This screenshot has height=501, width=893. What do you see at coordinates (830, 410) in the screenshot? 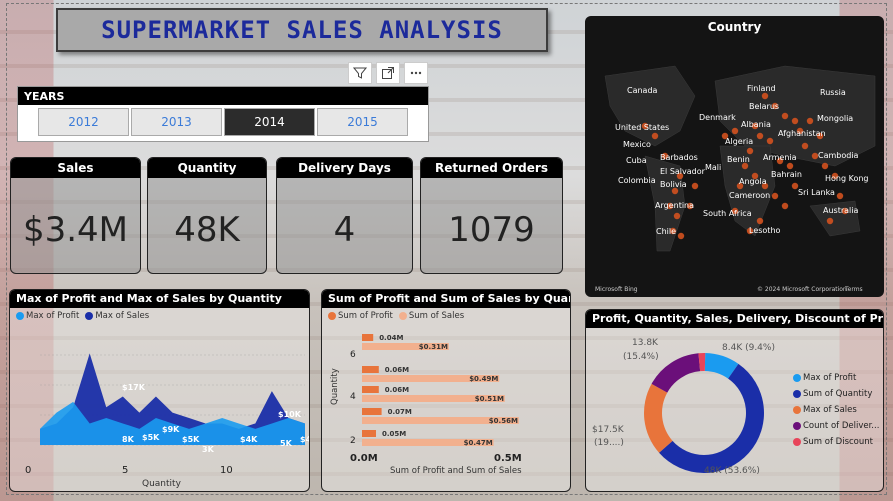
I see `legend-label: Max of Sales` at bounding box center [830, 410].